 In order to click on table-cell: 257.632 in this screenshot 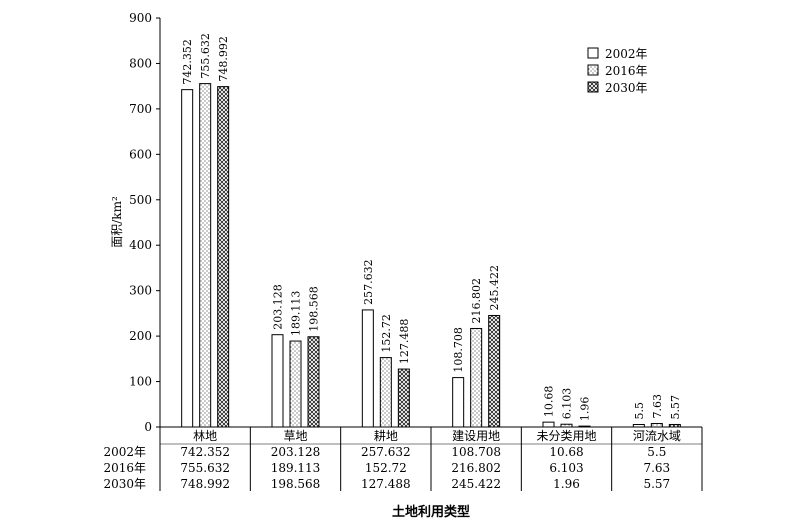, I will do `click(386, 452)`.